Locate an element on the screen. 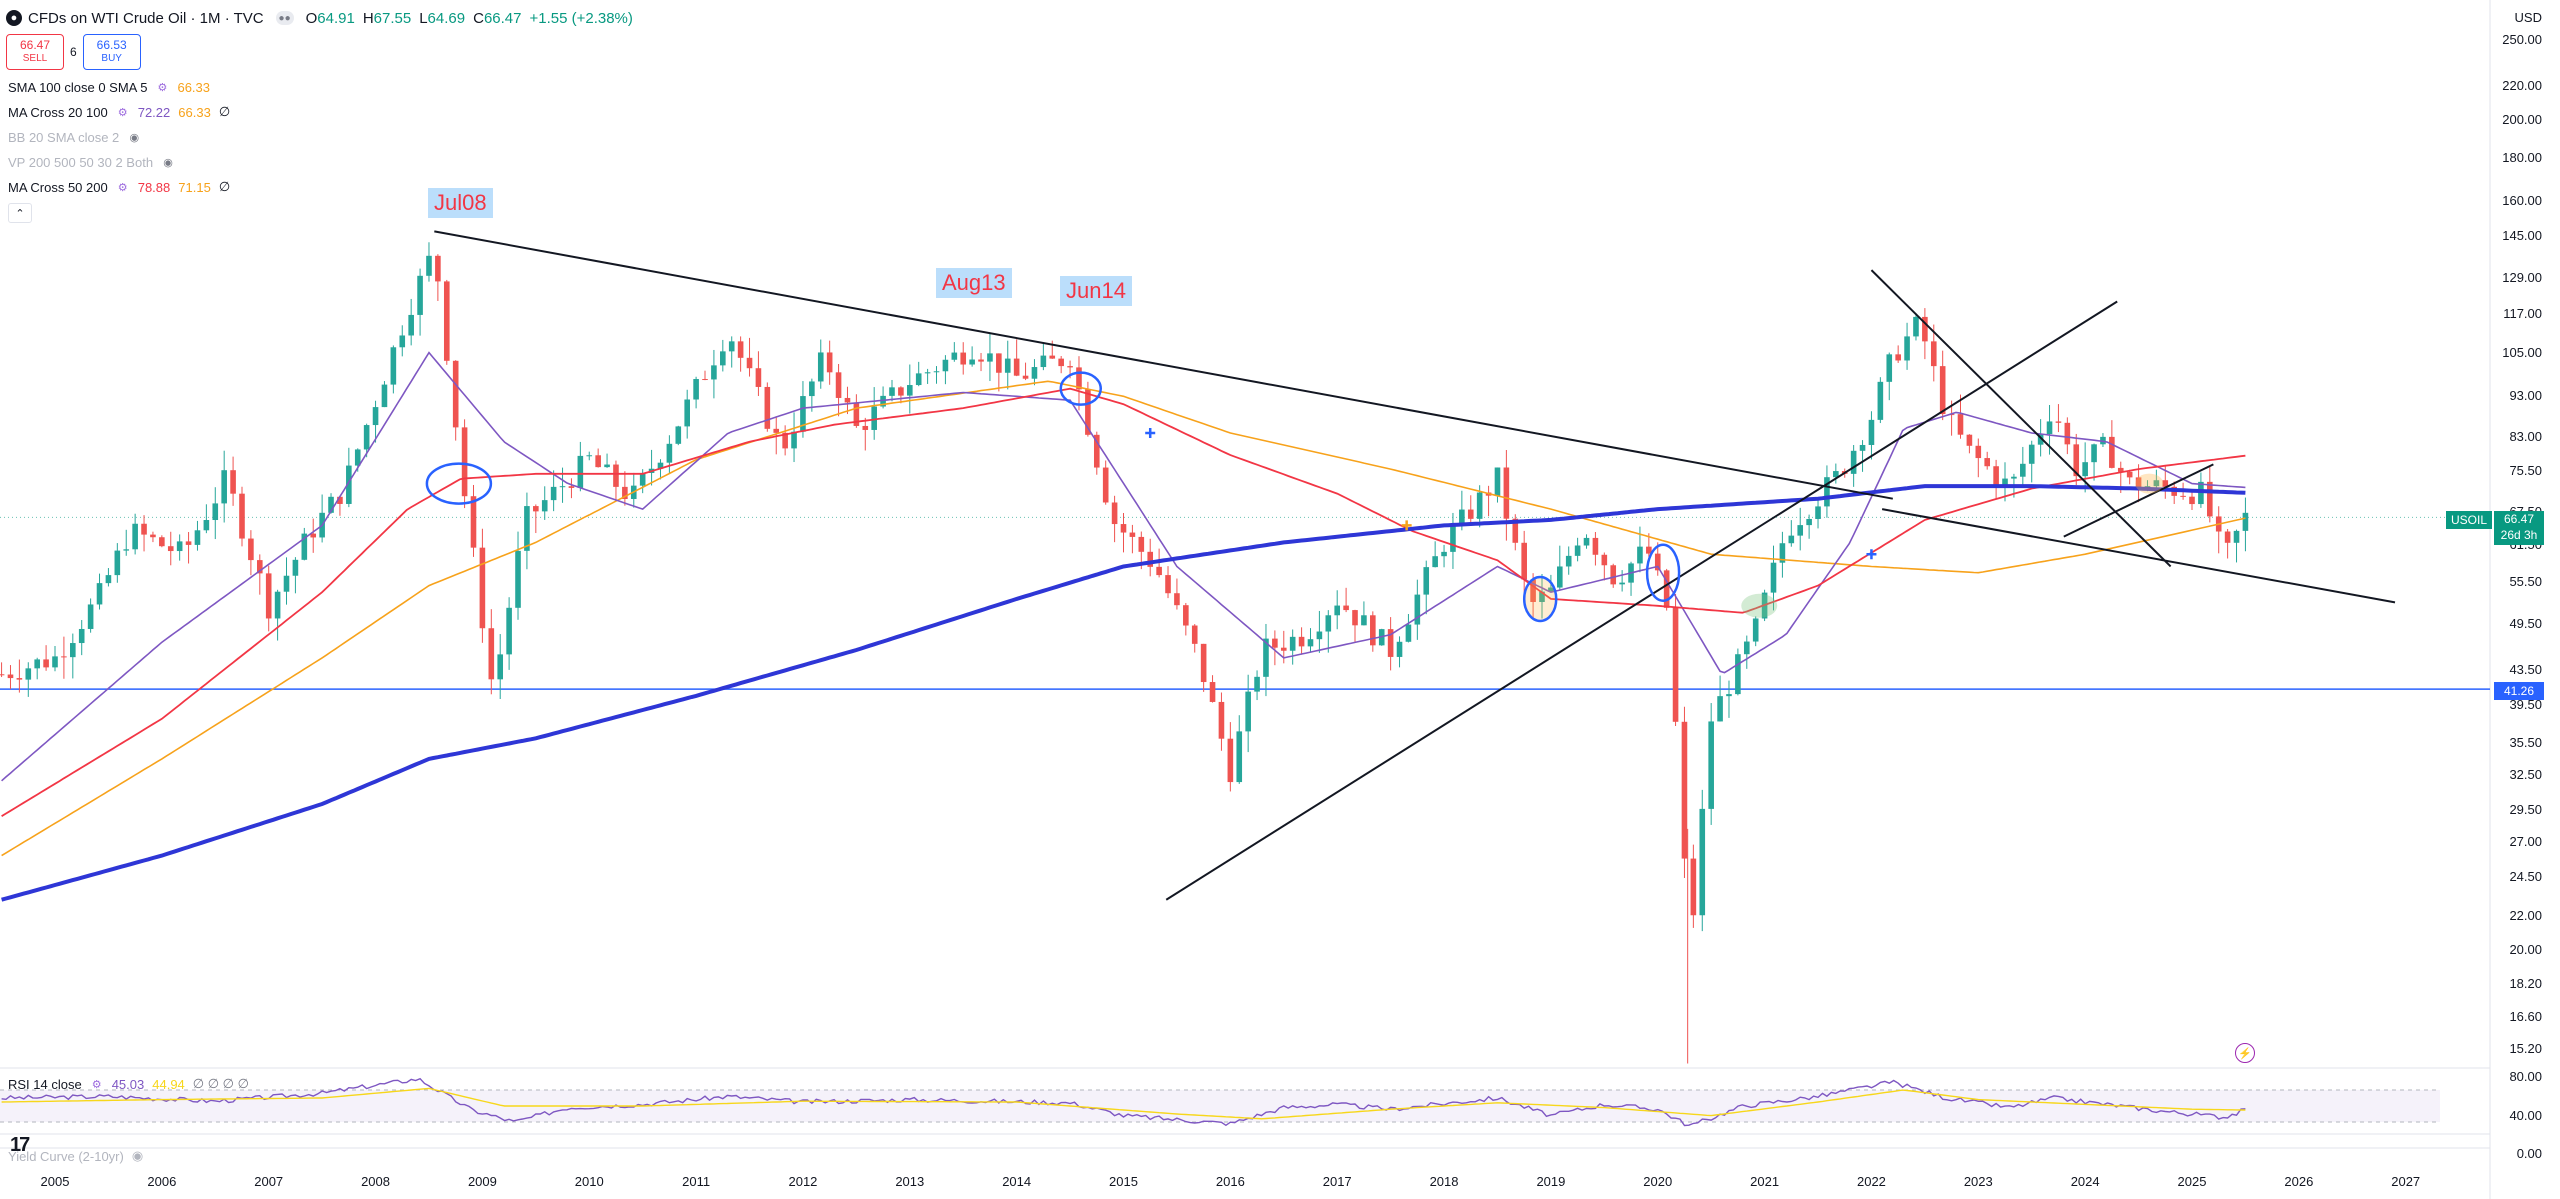 This screenshot has width=2560, height=1199. y-tick-label: 22.00 is located at coordinates (2525, 915).